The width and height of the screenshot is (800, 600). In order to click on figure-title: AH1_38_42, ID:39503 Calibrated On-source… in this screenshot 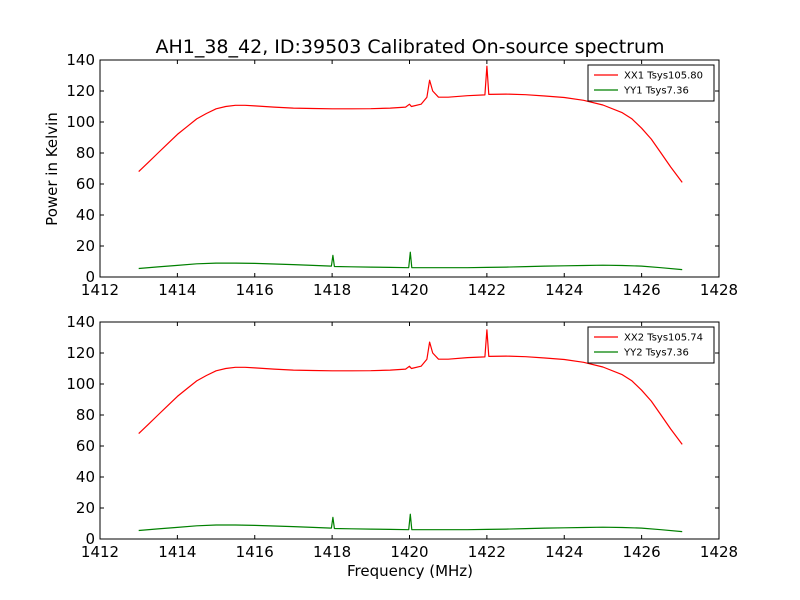, I will do `click(409, 47)`.